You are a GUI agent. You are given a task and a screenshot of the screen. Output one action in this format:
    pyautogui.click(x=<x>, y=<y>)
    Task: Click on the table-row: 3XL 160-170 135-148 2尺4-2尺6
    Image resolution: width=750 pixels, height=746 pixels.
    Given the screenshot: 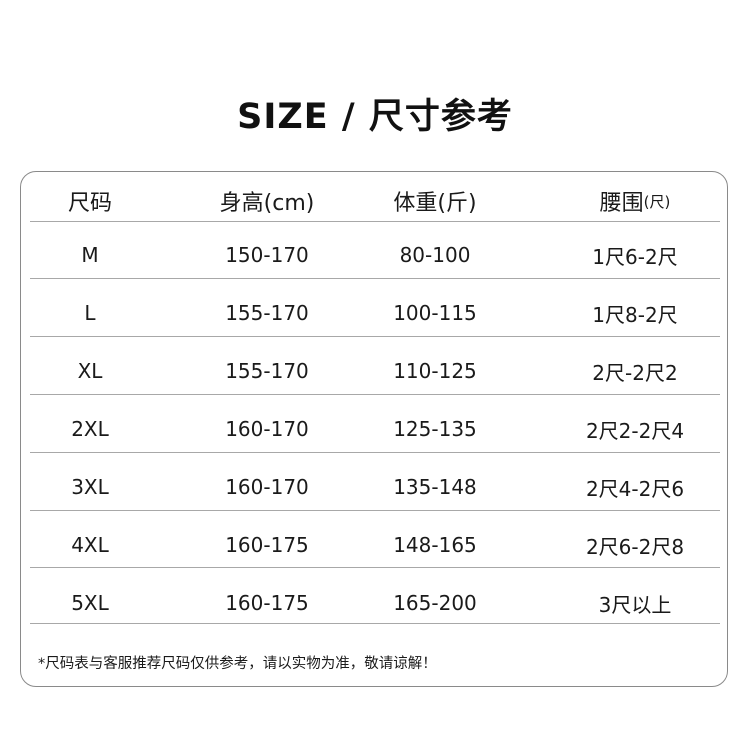 What is the action you would take?
    pyautogui.click(x=375, y=487)
    